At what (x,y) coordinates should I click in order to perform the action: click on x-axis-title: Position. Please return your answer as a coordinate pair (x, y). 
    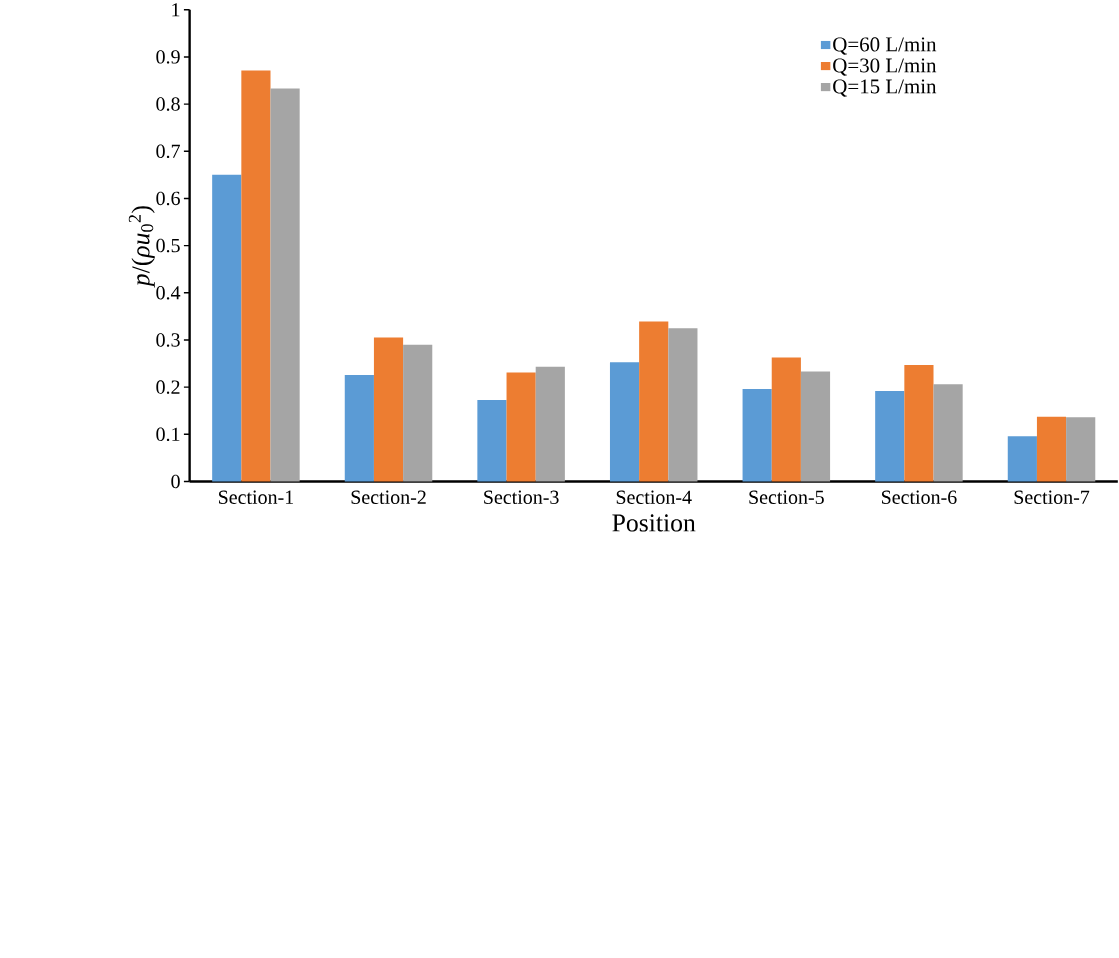
    Looking at the image, I should click on (654, 523).